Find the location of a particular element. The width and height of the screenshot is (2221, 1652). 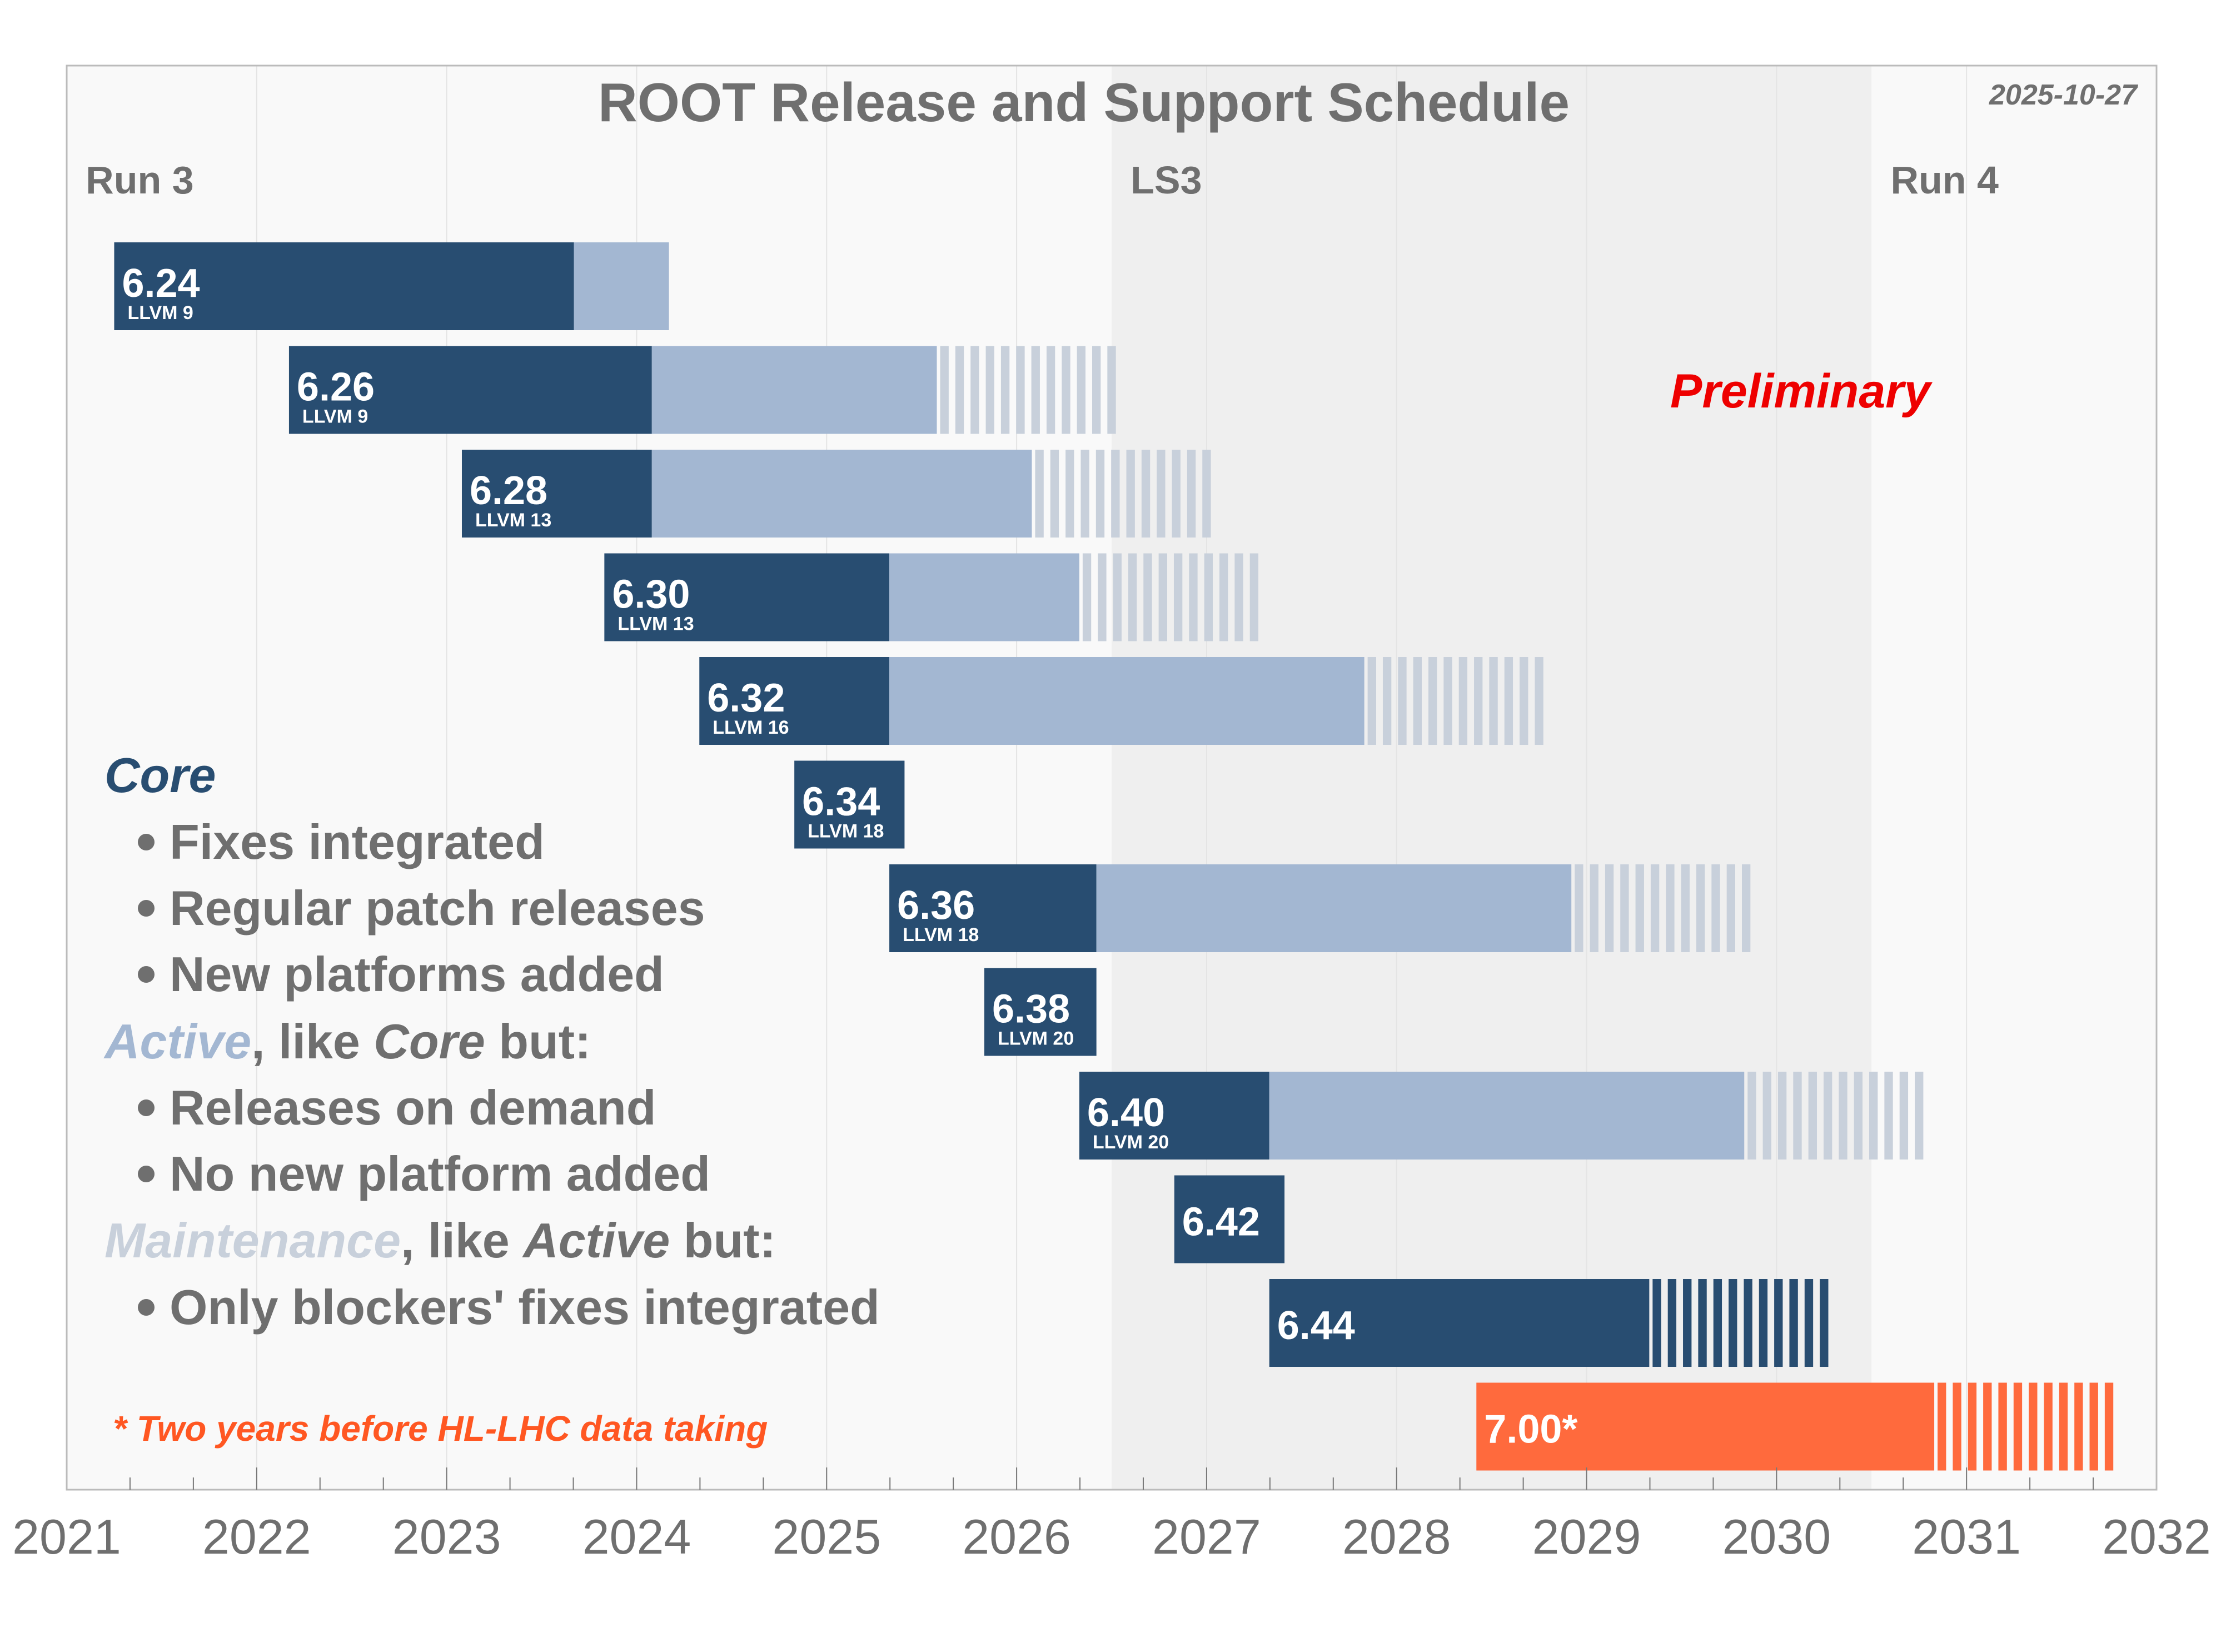

legend-active-suffix-2: but: is located at coordinates (538, 1041).